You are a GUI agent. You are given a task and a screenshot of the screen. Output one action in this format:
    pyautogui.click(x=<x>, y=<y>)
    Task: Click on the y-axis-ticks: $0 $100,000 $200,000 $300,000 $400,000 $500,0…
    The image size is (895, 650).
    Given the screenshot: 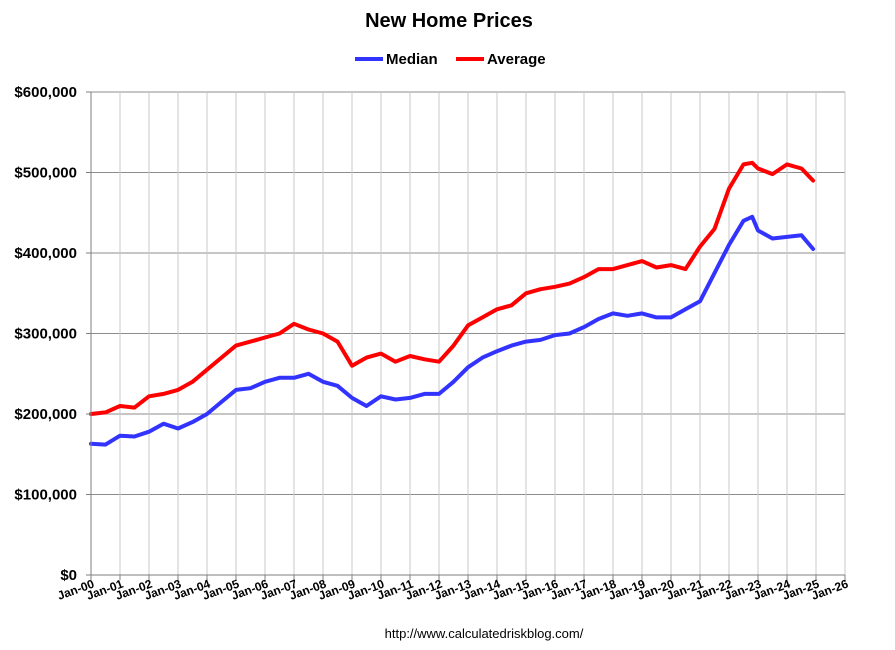 What is the action you would take?
    pyautogui.click(x=52, y=334)
    